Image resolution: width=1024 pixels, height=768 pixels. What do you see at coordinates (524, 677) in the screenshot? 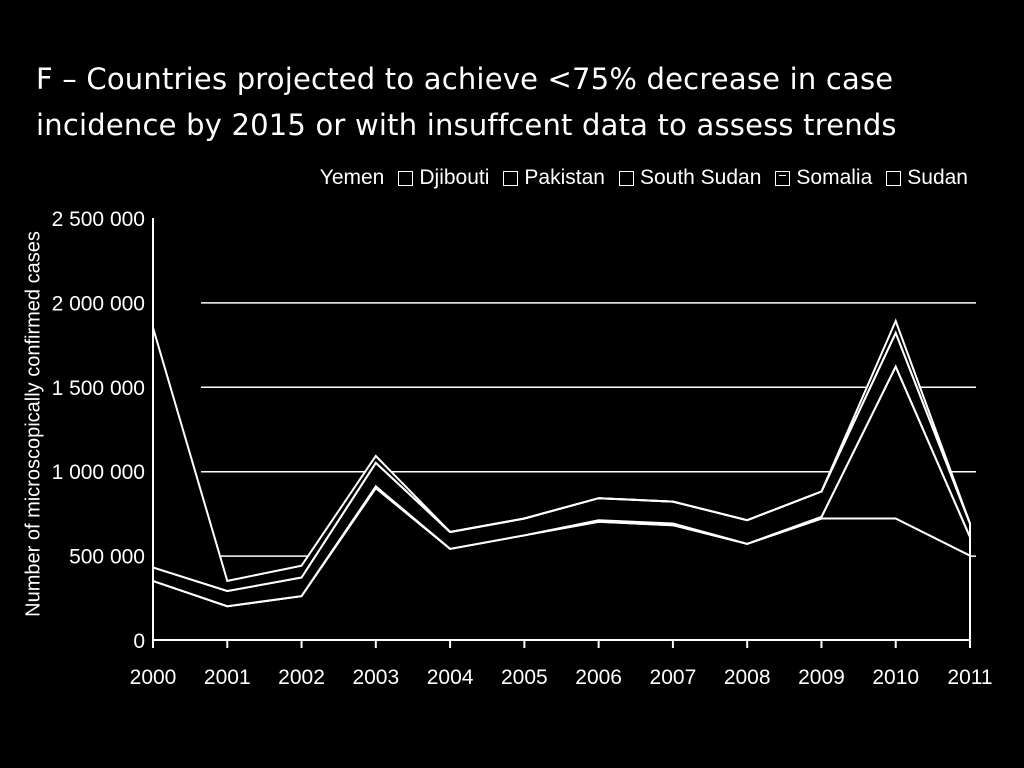
I see `x-tick-label: 2005` at bounding box center [524, 677].